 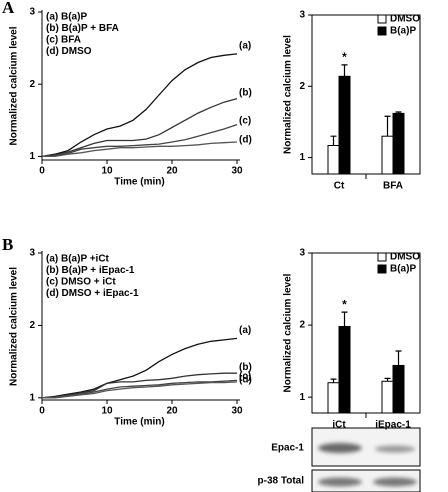 What do you see at coordinates (393, 425) in the screenshot?
I see `x-tick-label: iEpac-1` at bounding box center [393, 425].